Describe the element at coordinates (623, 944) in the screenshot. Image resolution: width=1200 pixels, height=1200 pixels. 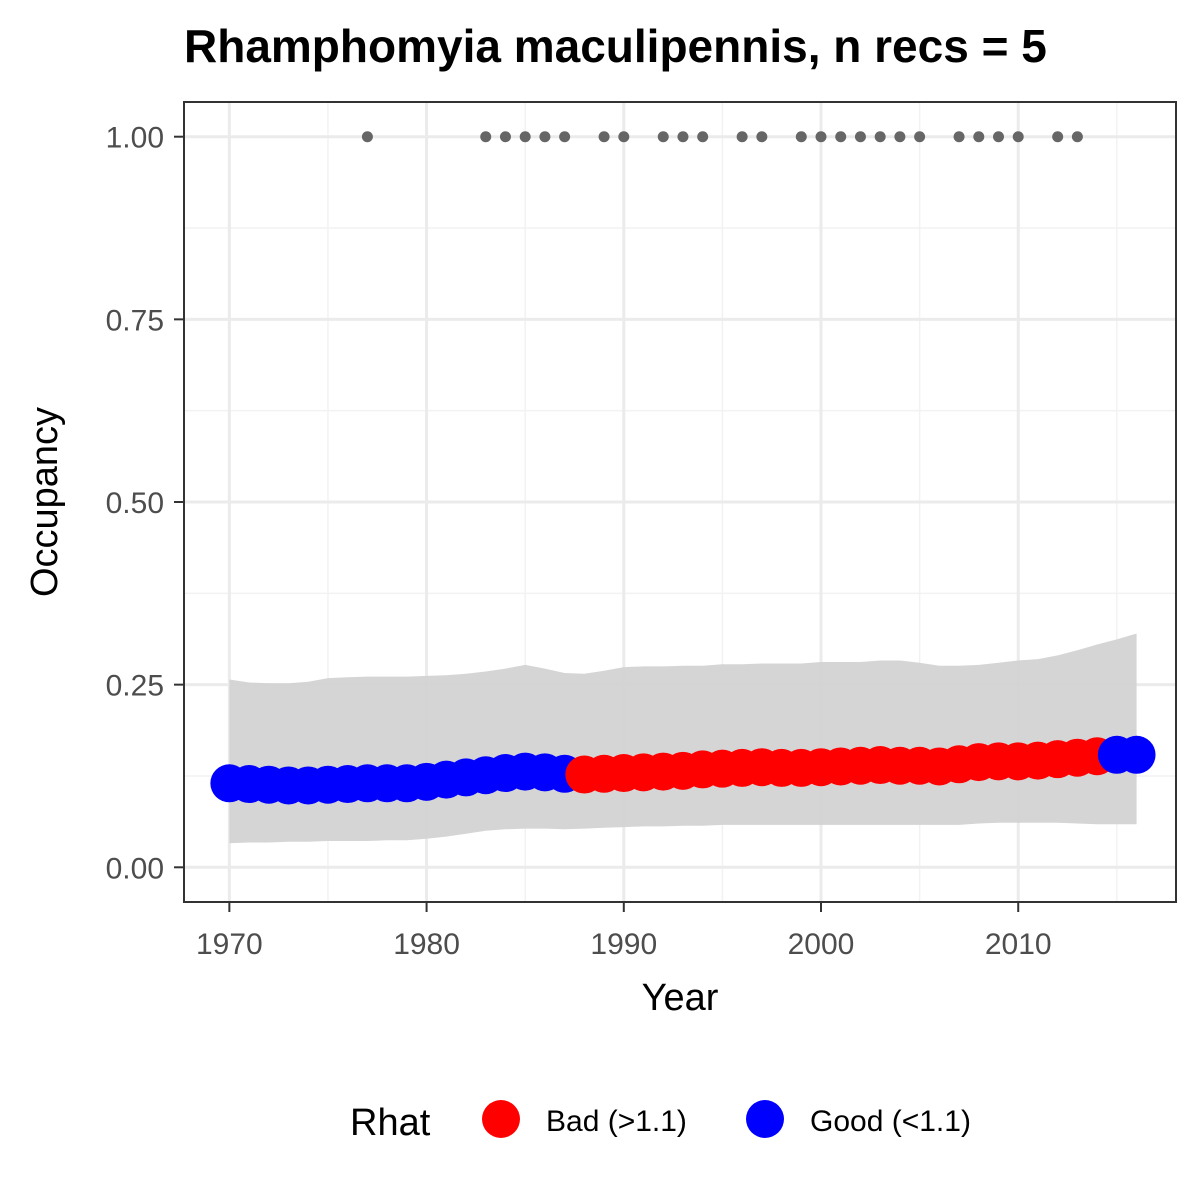
I see `x-tick-label: 1990` at that location.